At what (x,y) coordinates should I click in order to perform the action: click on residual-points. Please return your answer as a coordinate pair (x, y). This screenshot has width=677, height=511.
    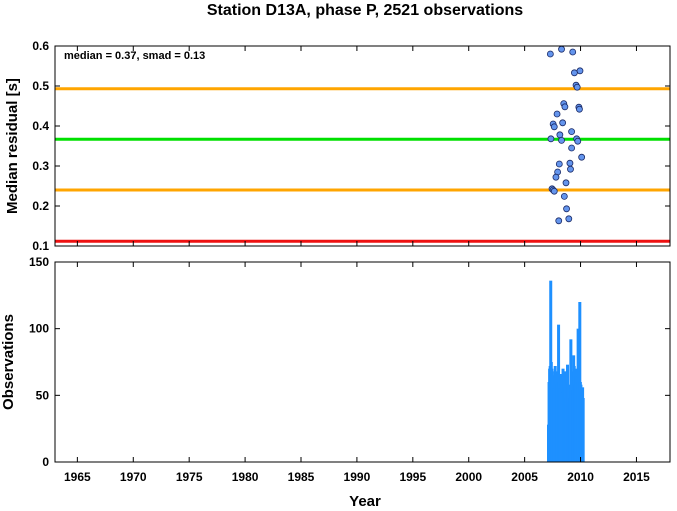
    Looking at the image, I should click on (566, 135).